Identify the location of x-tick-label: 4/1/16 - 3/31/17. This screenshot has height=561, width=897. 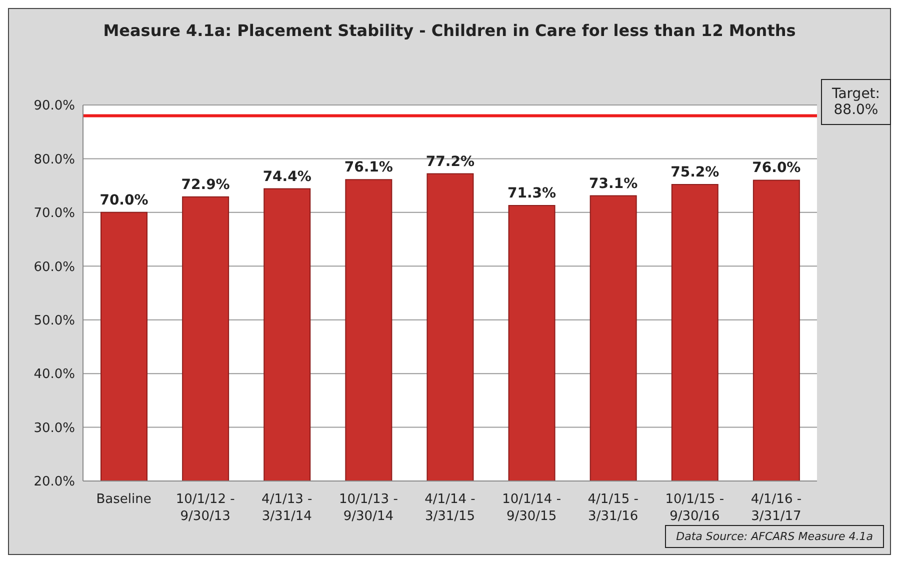
(776, 508).